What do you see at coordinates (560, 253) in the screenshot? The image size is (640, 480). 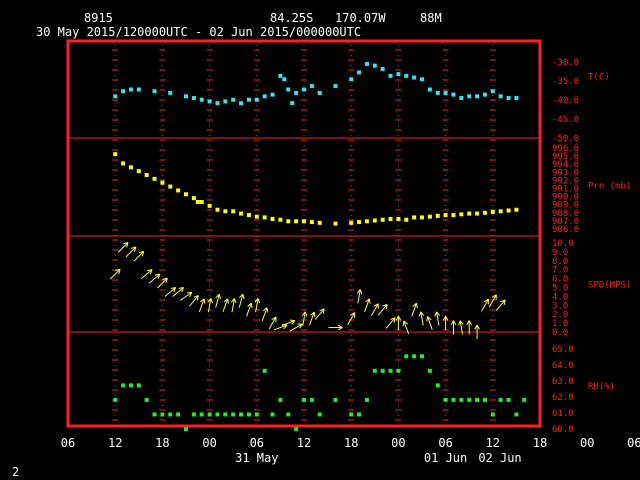 I see `y-tick-label: 9.0` at bounding box center [560, 253].